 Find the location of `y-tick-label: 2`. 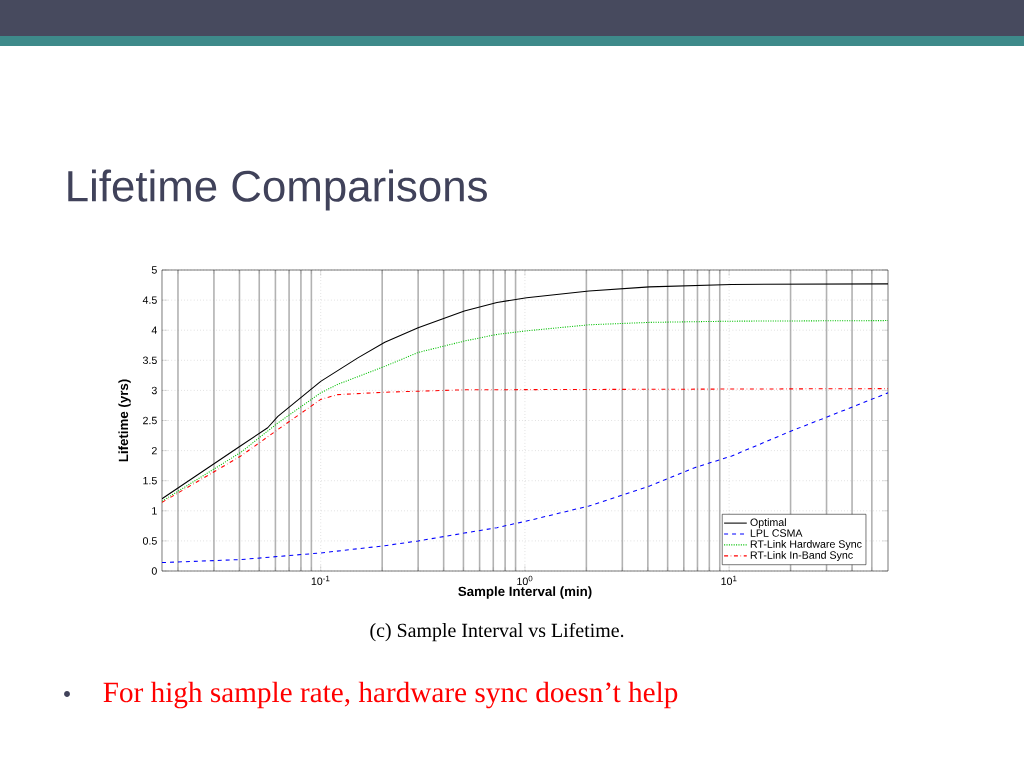

y-tick-label: 2 is located at coordinates (154, 450).